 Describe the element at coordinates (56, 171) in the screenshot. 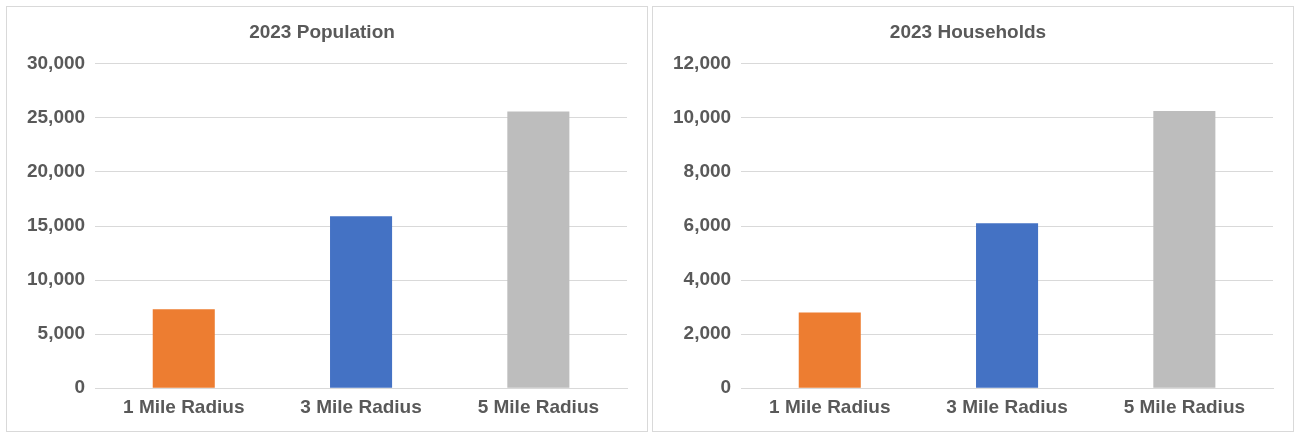

I see `y-tick-label: 20,000` at that location.